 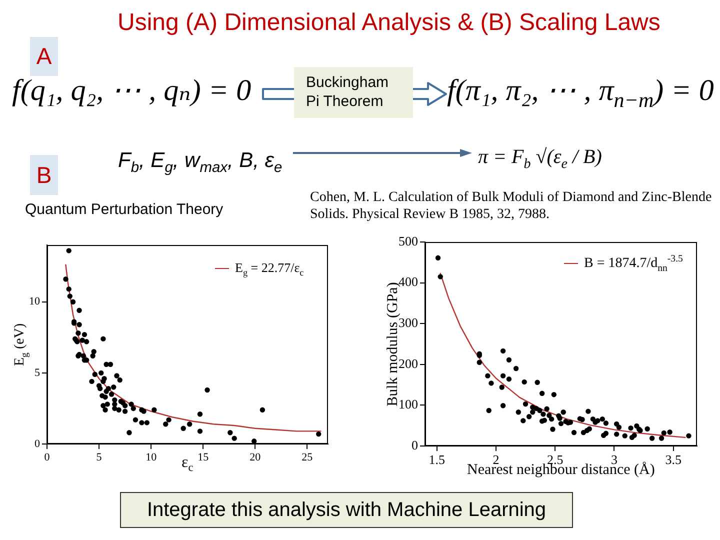 I want to click on x-tick-label: 3.5, so click(x=673, y=460).